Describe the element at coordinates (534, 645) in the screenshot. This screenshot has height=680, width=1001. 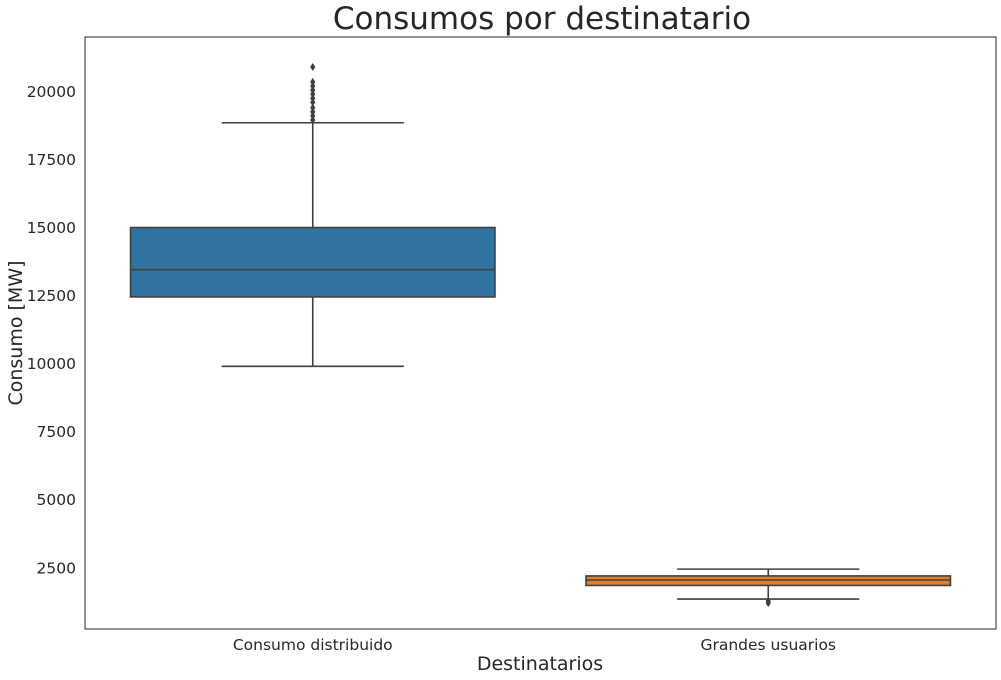
I see `x-axis: Consumo distribuido Grandes usuarios` at that location.